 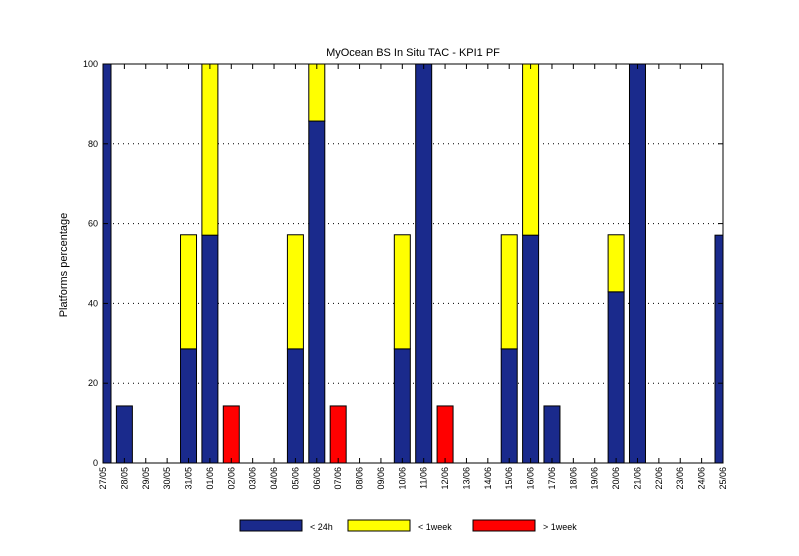 What do you see at coordinates (321, 527) in the screenshot?
I see `legend-label: < 24h` at bounding box center [321, 527].